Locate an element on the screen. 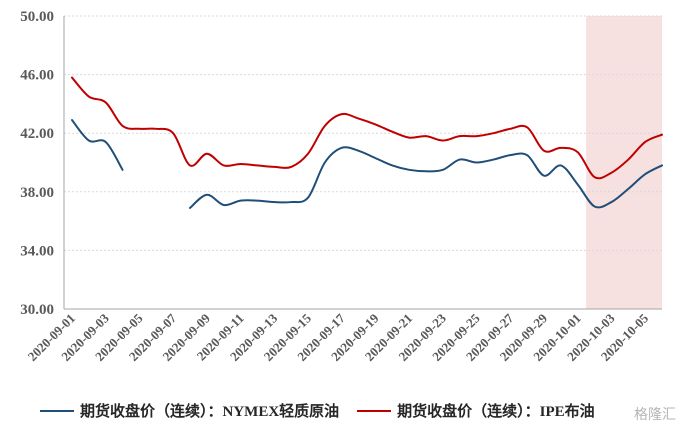 Image resolution: width=684 pixels, height=430 pixels. legend-label-nymex: 期货收盘价（连续）：NYMEX轻质原油 is located at coordinates (210, 412).